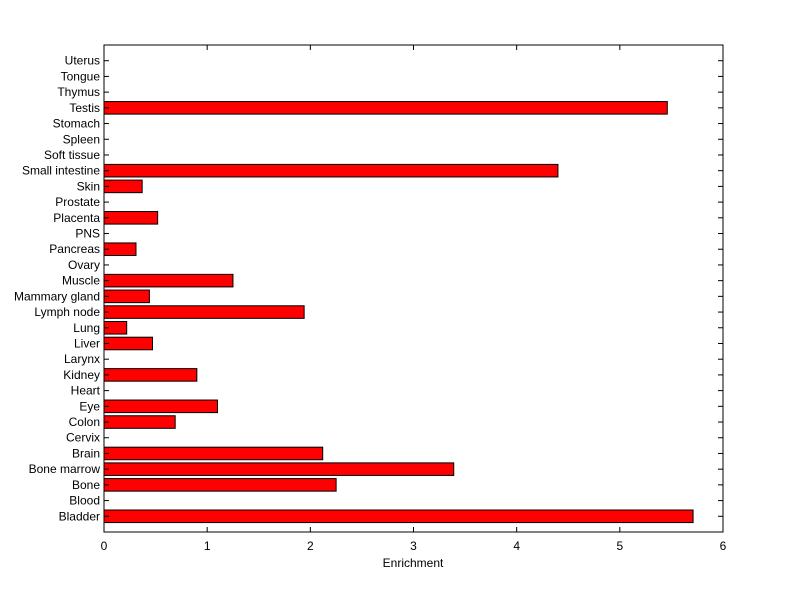 This screenshot has width=800, height=599. What do you see at coordinates (86, 391) in the screenshot?
I see `y-tick-label: Heart` at bounding box center [86, 391].